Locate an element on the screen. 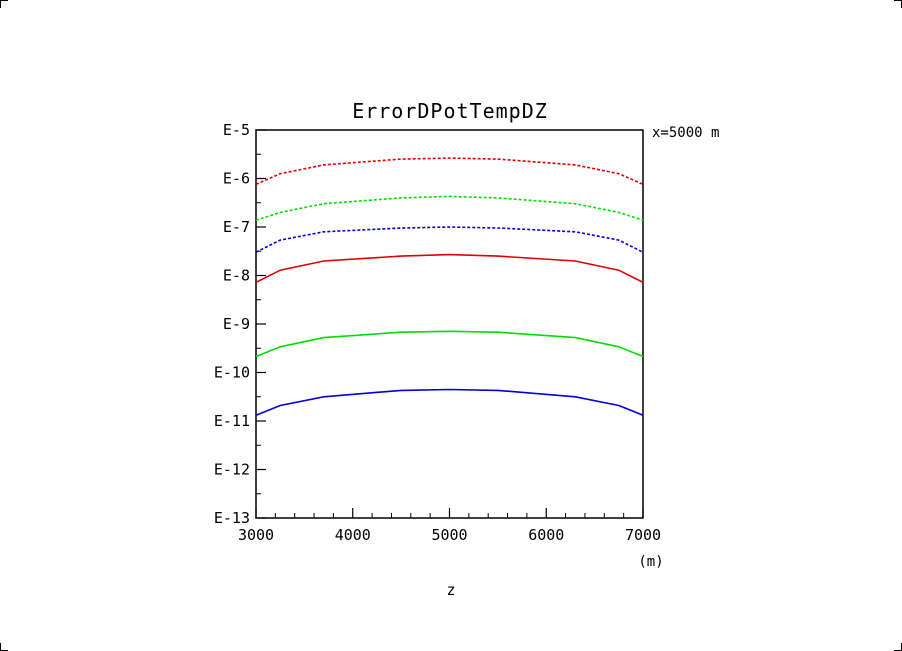 The width and height of the screenshot is (902, 651). y-tick-label: E-8 is located at coordinates (236, 276).